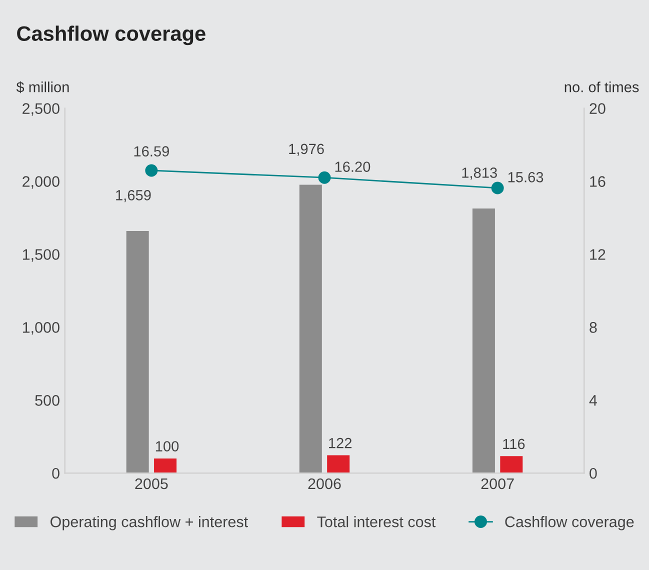 The height and width of the screenshot is (570, 649). Describe the element at coordinates (593, 400) in the screenshot. I see `y2-tick-label: 4` at that location.